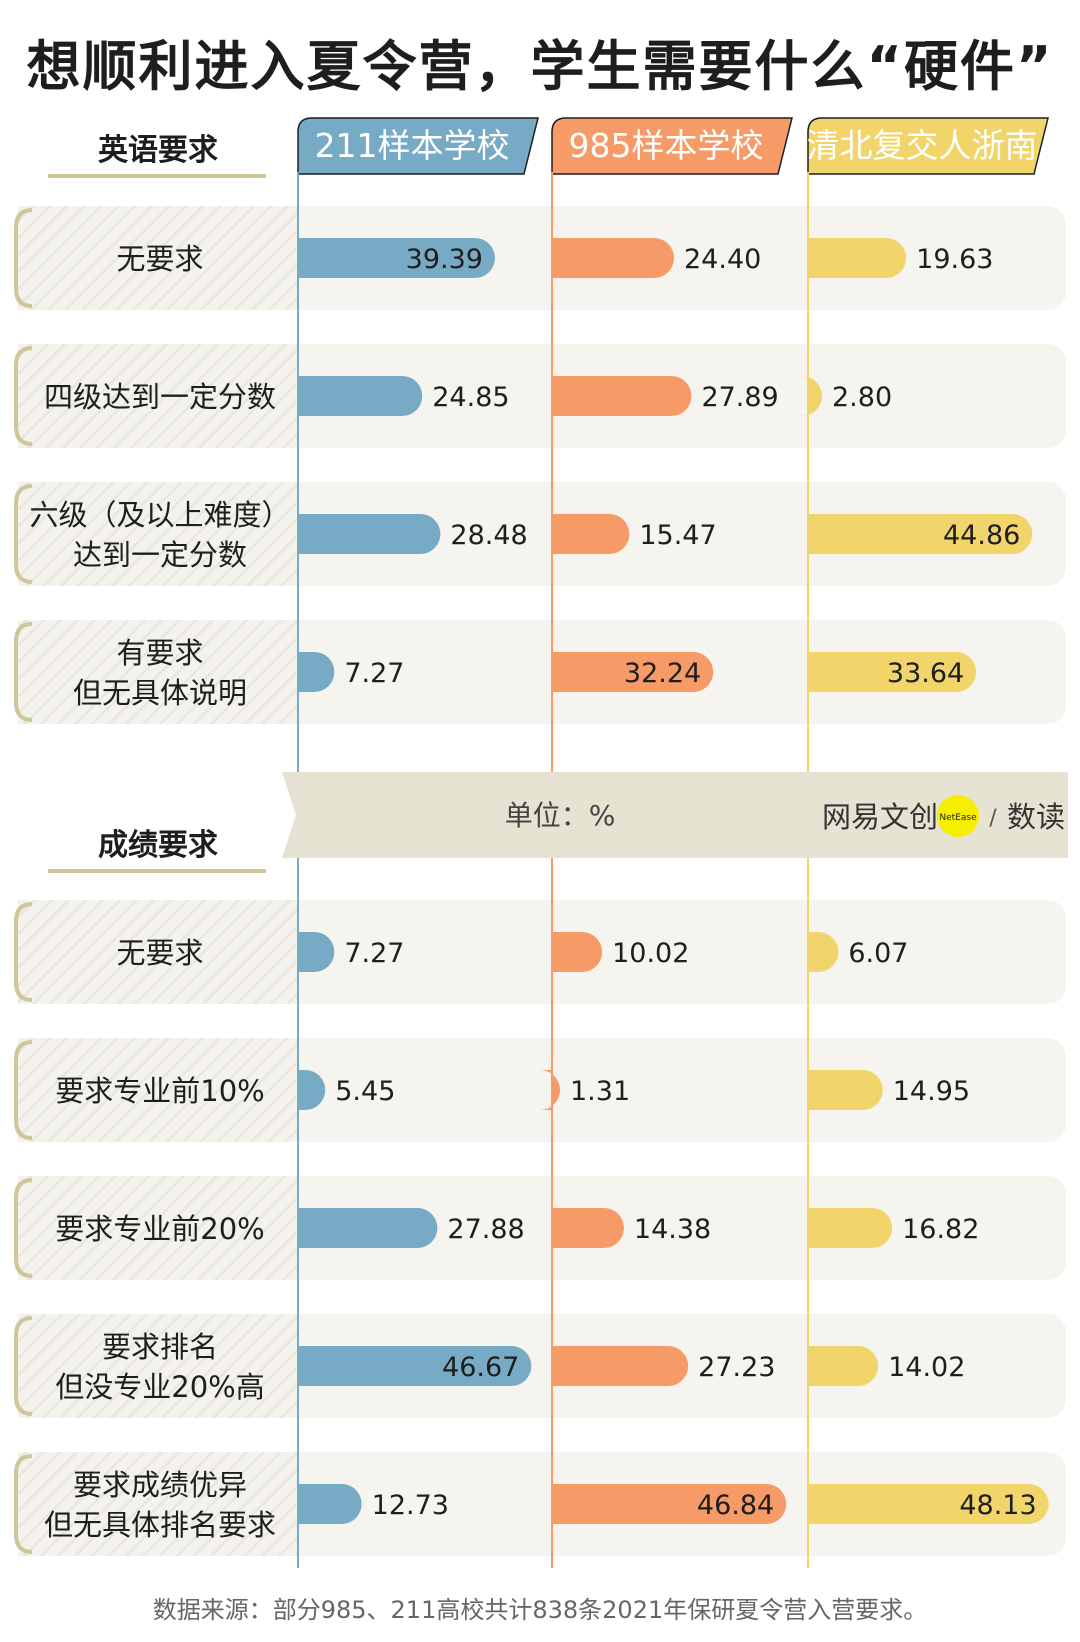  Describe the element at coordinates (159, 653) in the screenshot. I see `row-label: 有要求` at that location.